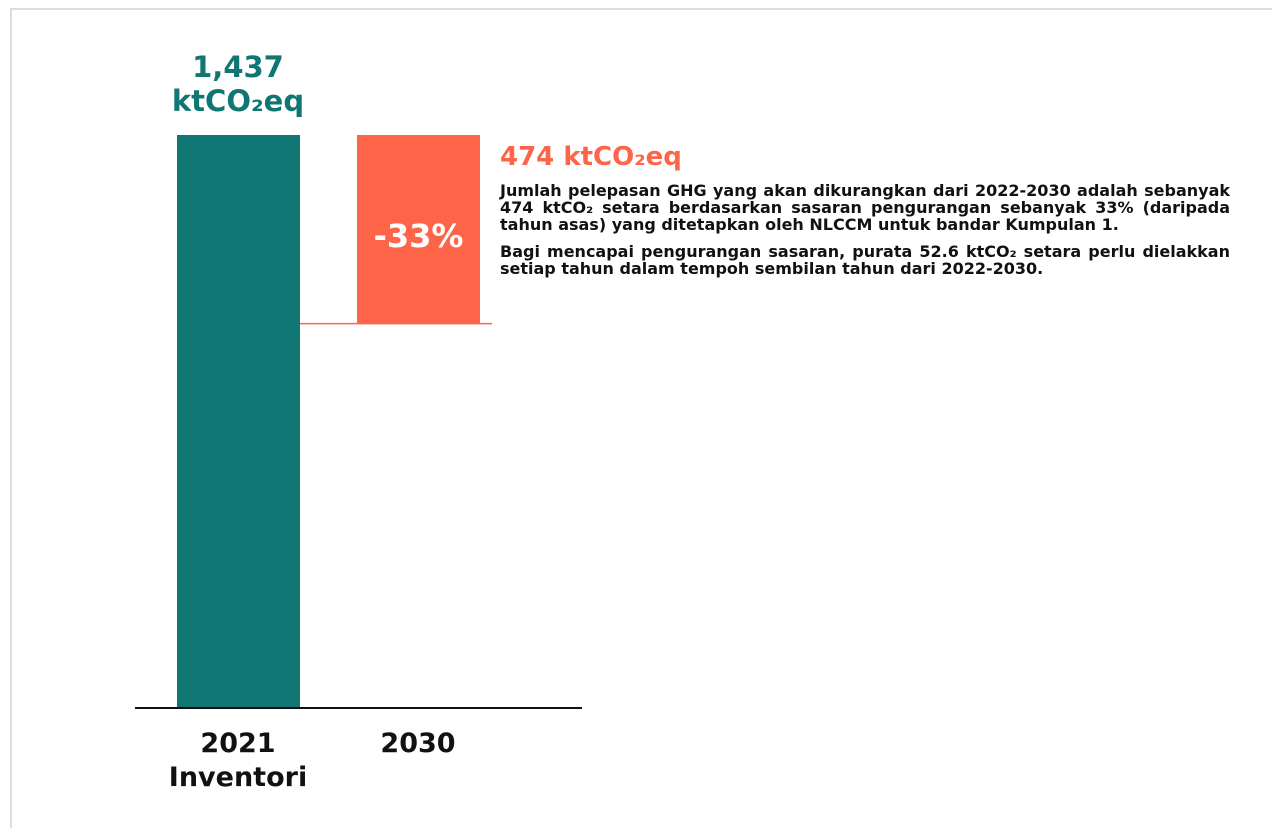 The image size is (1275, 828). I want to click on x-tick-label: 2030, so click(418, 743).